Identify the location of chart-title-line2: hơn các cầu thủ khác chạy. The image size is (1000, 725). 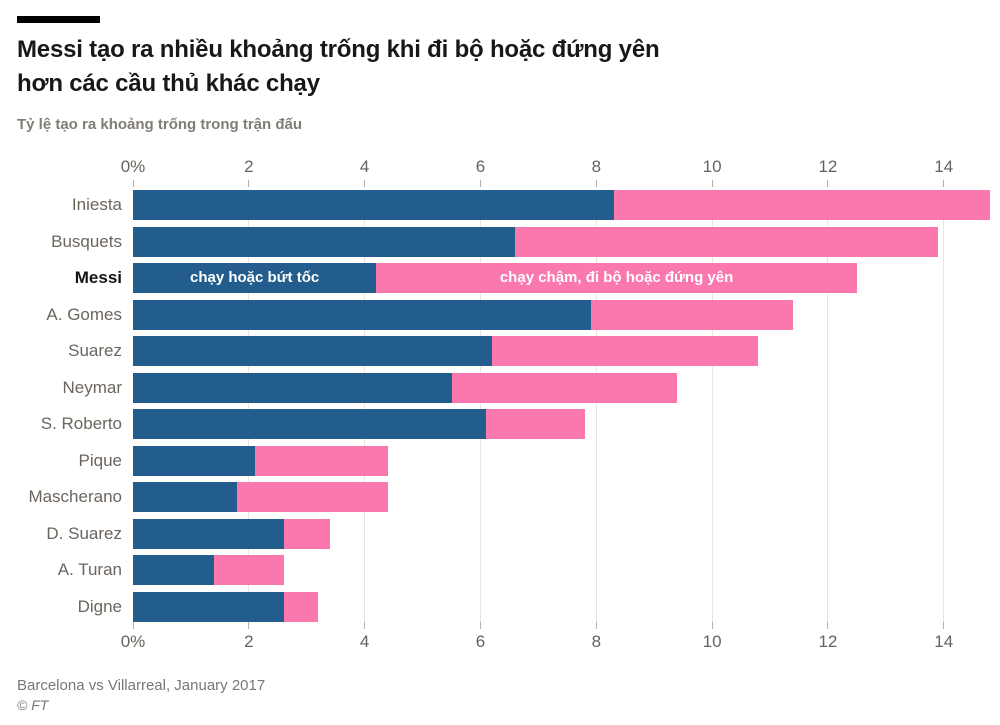
(168, 83).